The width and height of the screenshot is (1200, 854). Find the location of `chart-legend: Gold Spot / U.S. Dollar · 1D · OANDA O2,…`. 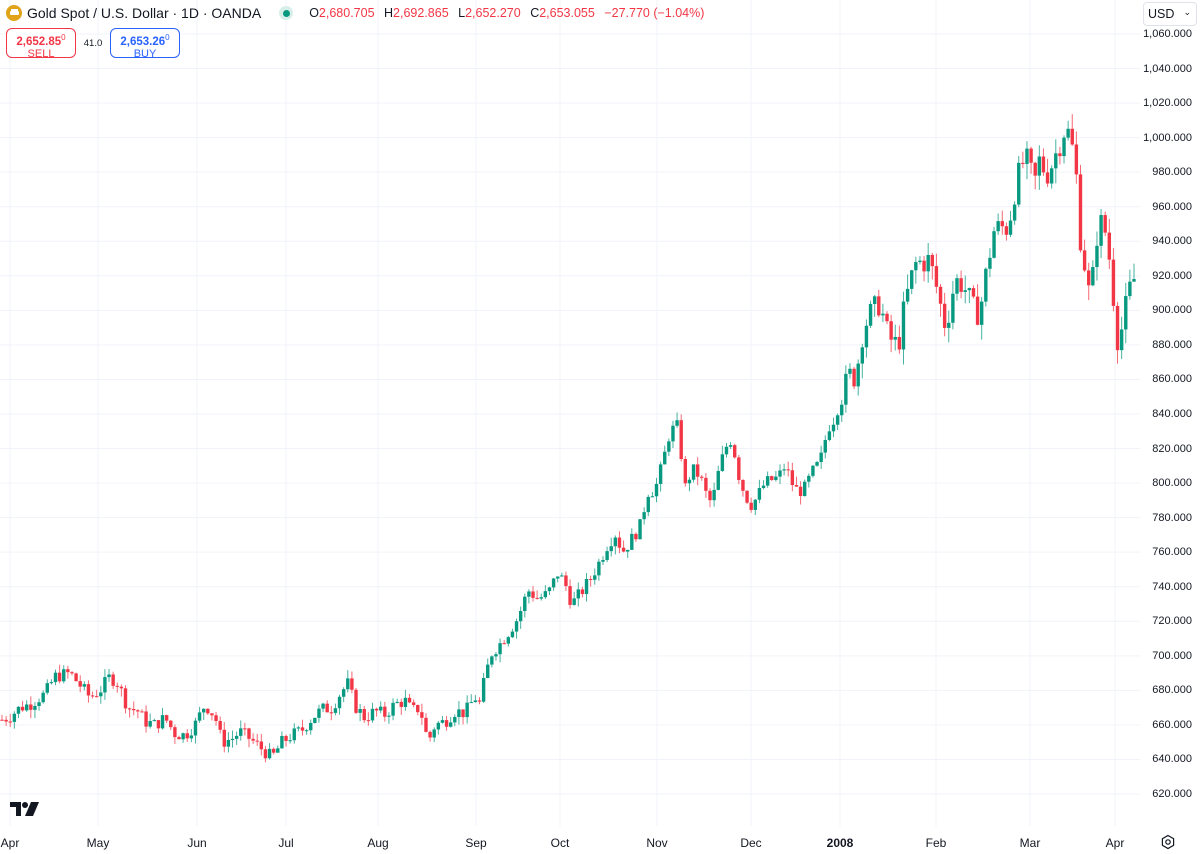

chart-legend: Gold Spot / U.S. Dollar · 1D · OANDA O2,… is located at coordinates (358, 13).